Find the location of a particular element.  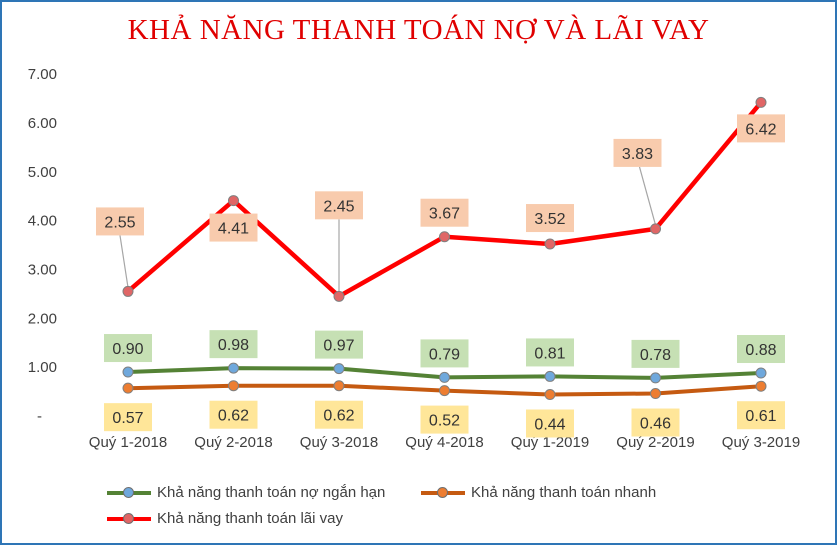

data-label: 3.52 is located at coordinates (549, 219).